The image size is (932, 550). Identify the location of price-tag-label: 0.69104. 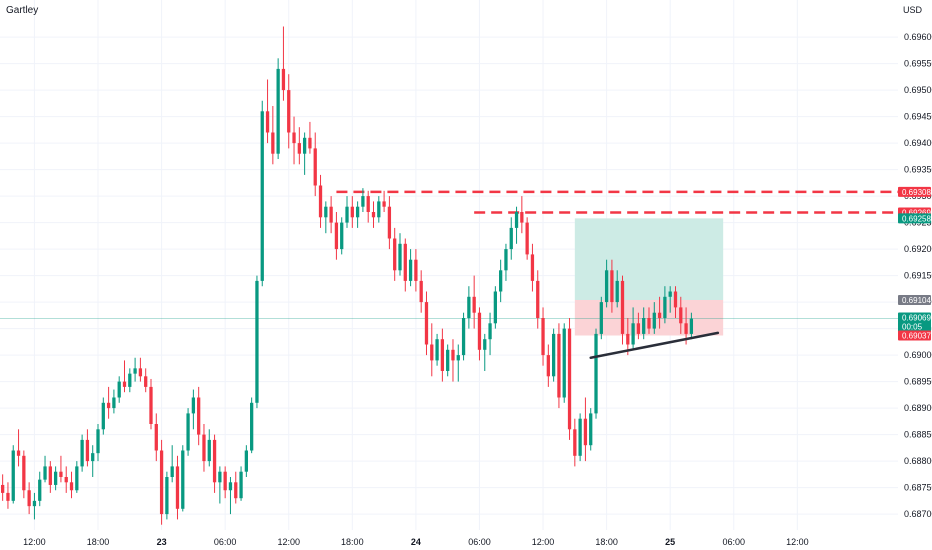
(916, 300).